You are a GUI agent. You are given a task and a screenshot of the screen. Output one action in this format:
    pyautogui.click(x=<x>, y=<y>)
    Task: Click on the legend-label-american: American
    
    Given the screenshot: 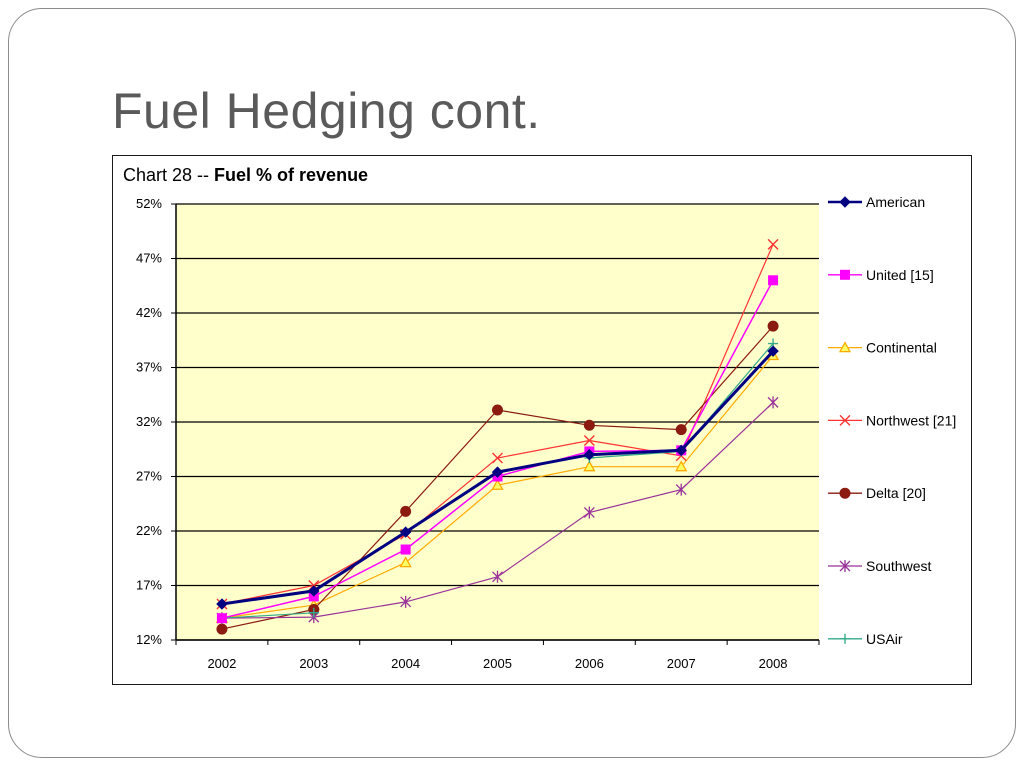 What is the action you would take?
    pyautogui.click(x=895, y=202)
    